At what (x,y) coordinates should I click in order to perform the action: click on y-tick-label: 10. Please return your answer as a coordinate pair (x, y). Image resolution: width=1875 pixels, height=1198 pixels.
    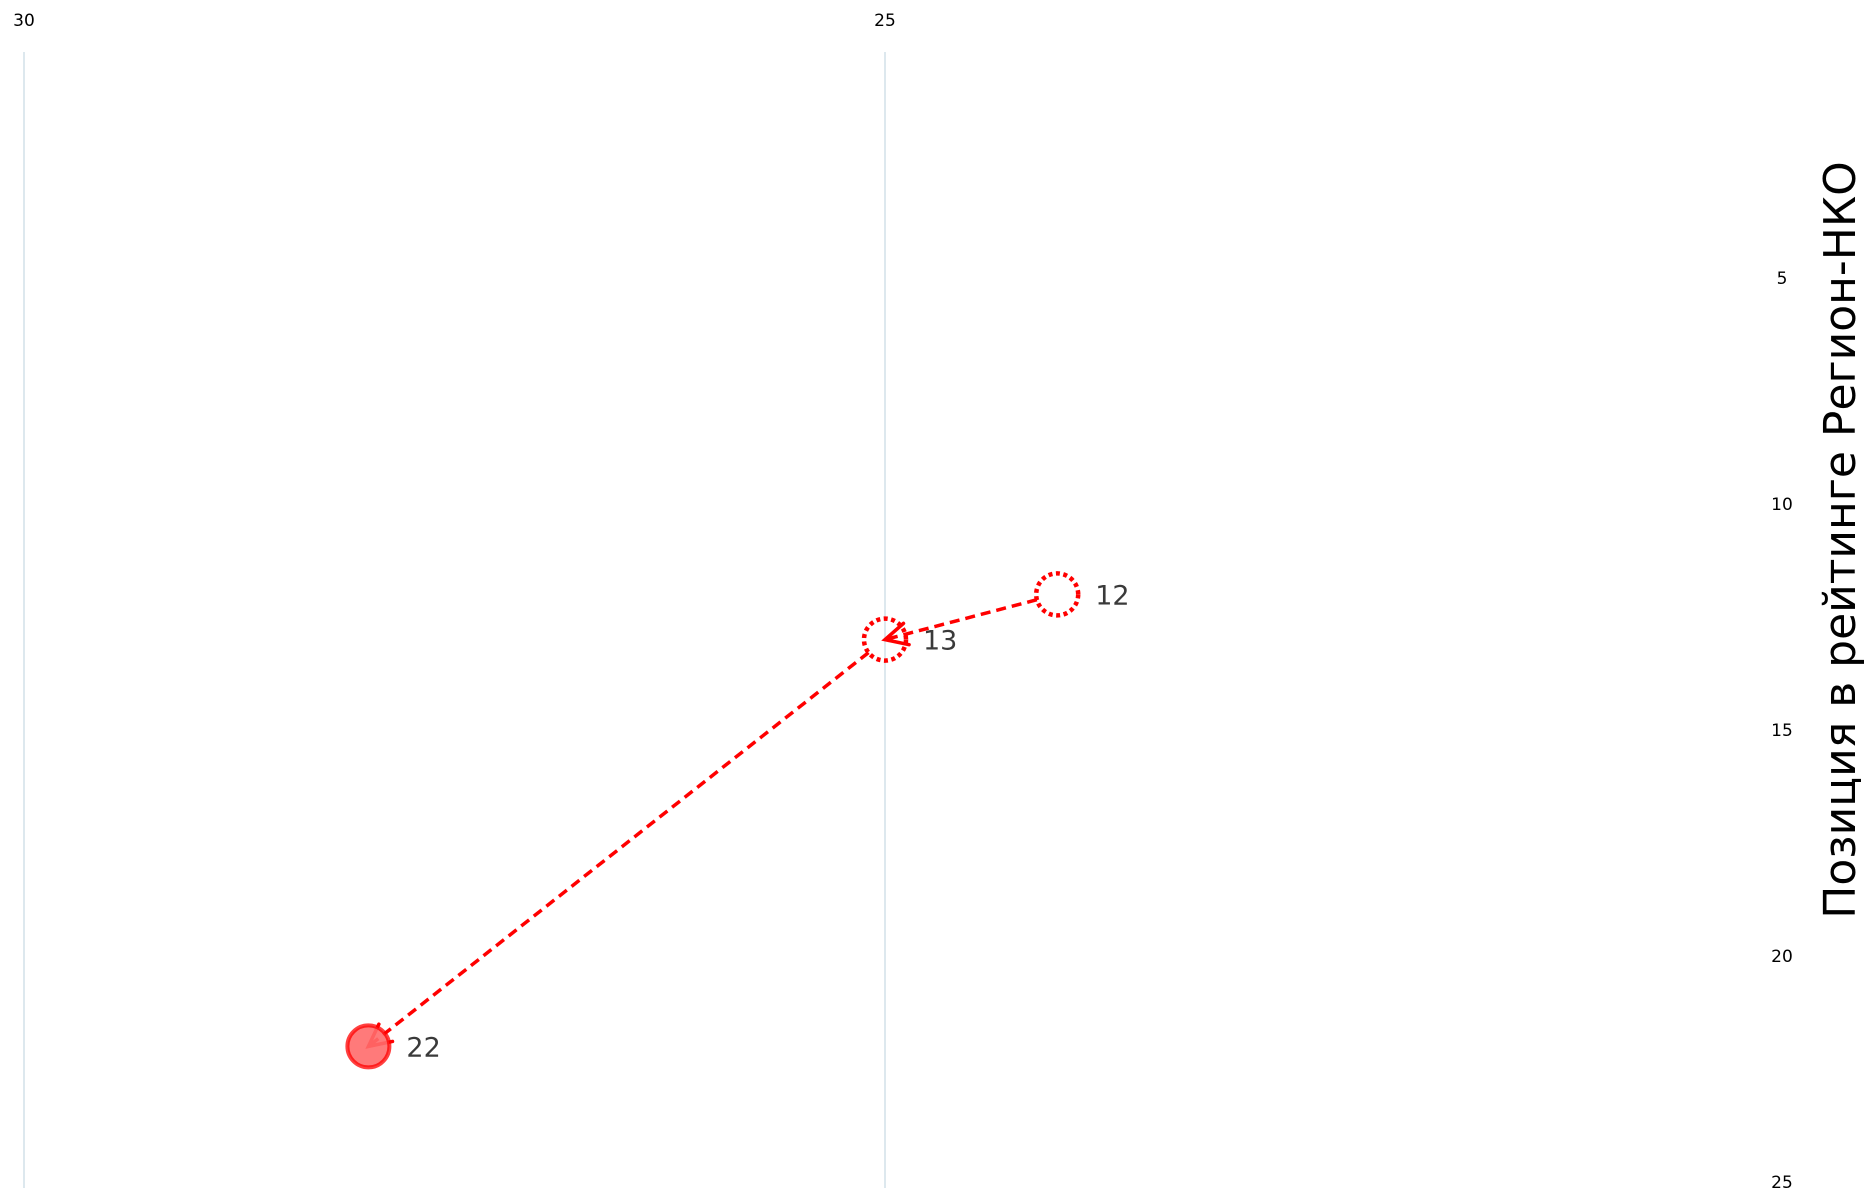
    Looking at the image, I should click on (1782, 505).